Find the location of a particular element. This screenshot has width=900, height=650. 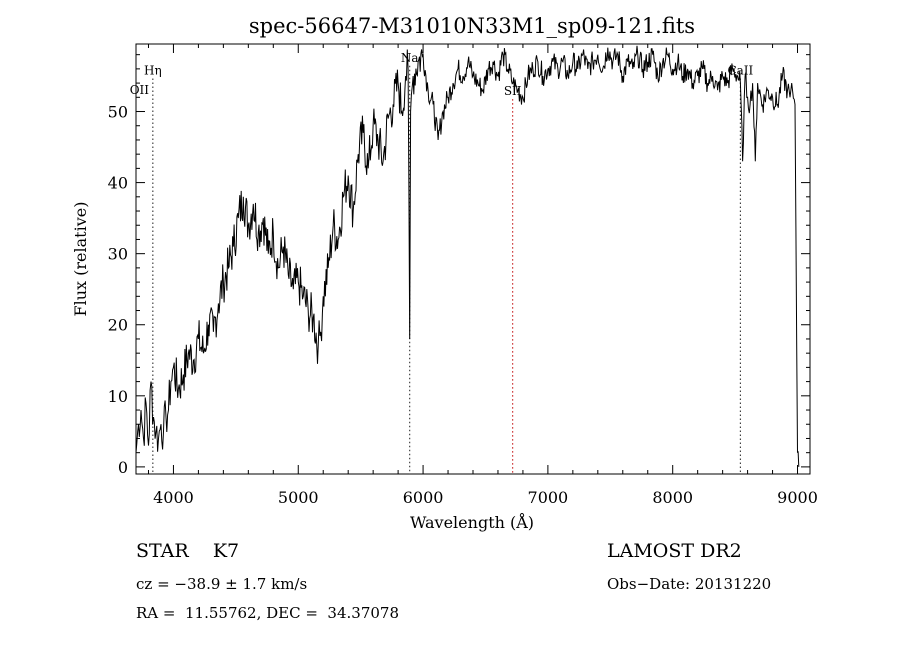

spectral-line-labels: OII Hη Na SII CaII is located at coordinates (442, 74).